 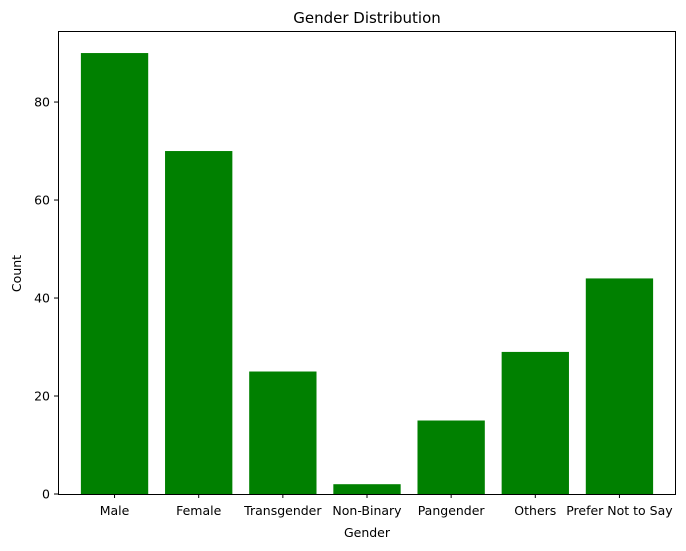 I want to click on y-tick-label: 20, so click(x=42, y=396).